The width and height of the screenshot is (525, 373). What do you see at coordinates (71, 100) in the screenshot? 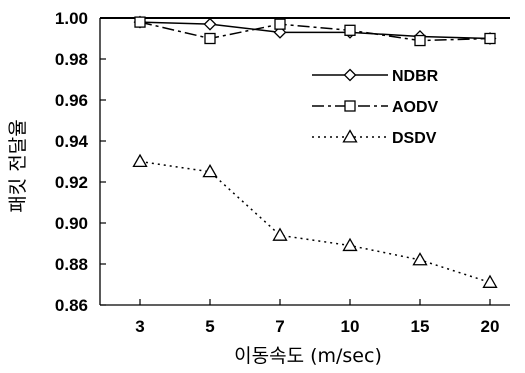
I see `y-tick-label: 0.96` at bounding box center [71, 100].